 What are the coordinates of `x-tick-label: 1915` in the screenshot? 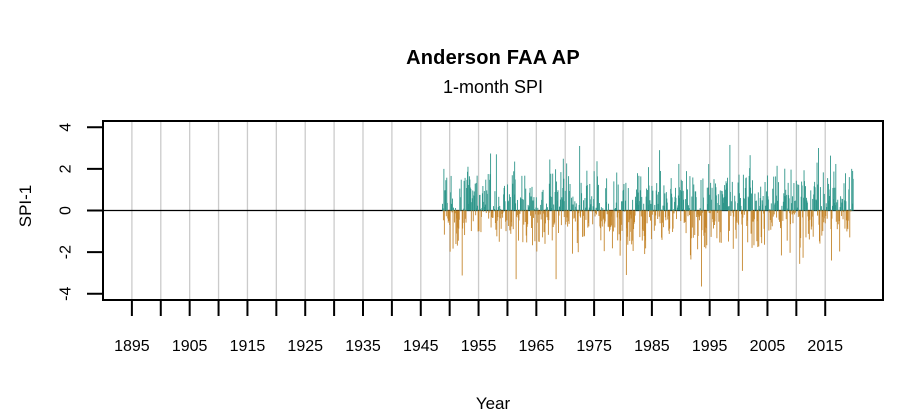 It's located at (248, 346).